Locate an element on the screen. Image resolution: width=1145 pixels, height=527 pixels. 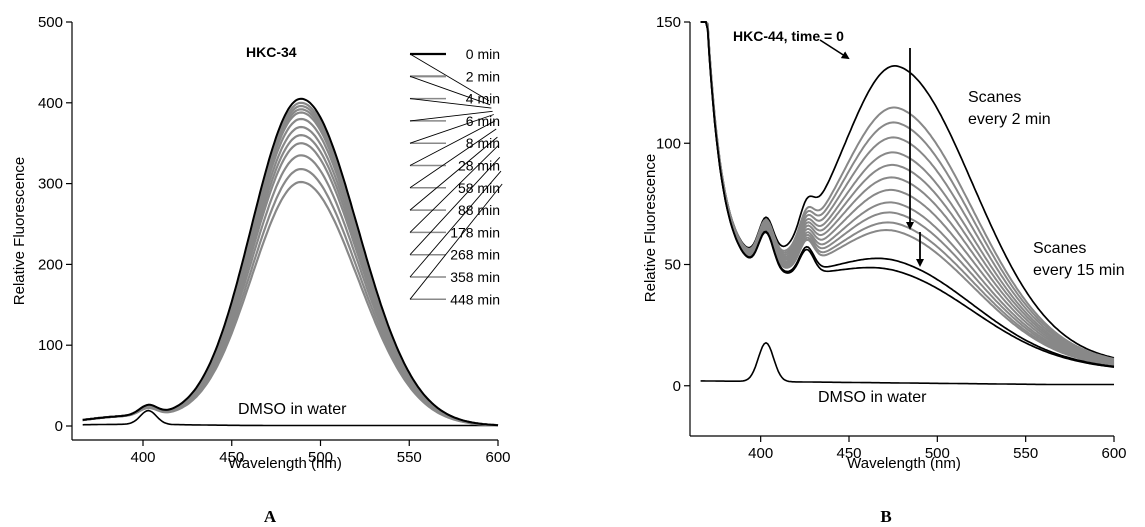
panel-b-scans-15min-line1: Scanes is located at coordinates (1059, 248).